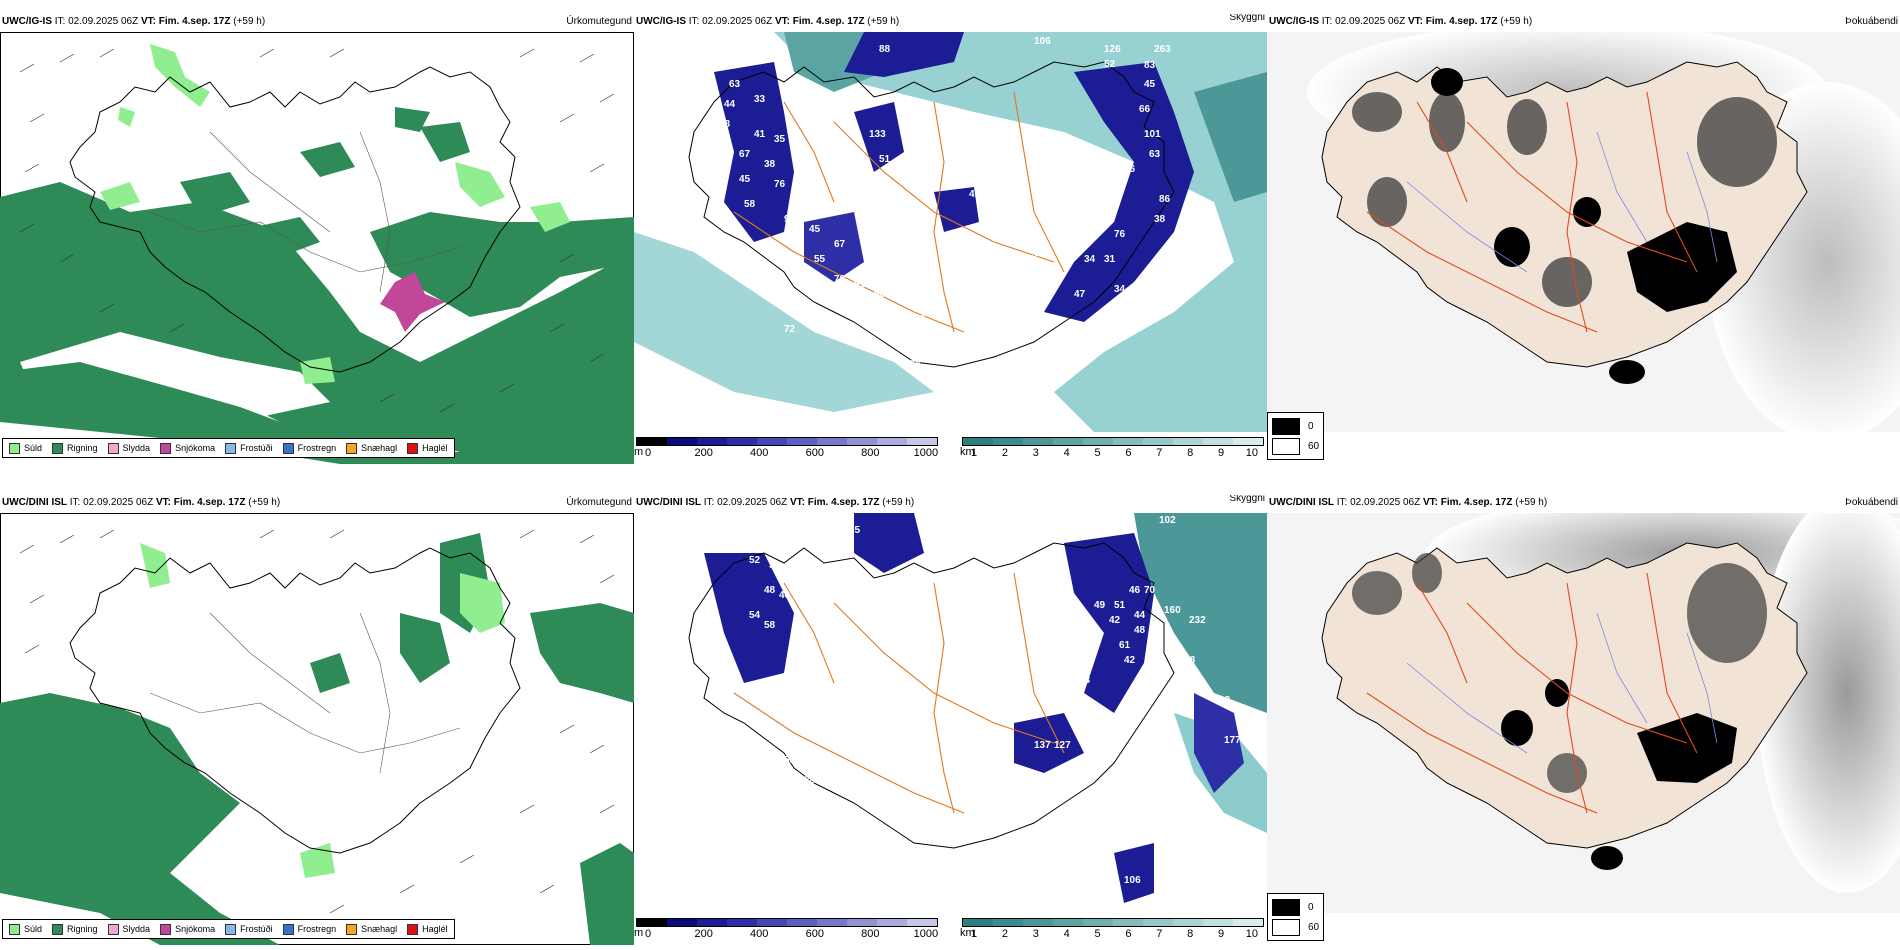 This screenshot has width=1900, height=950. Describe the element at coordinates (974, 453) in the screenshot. I see `colorbar-tick: 1` at that location.